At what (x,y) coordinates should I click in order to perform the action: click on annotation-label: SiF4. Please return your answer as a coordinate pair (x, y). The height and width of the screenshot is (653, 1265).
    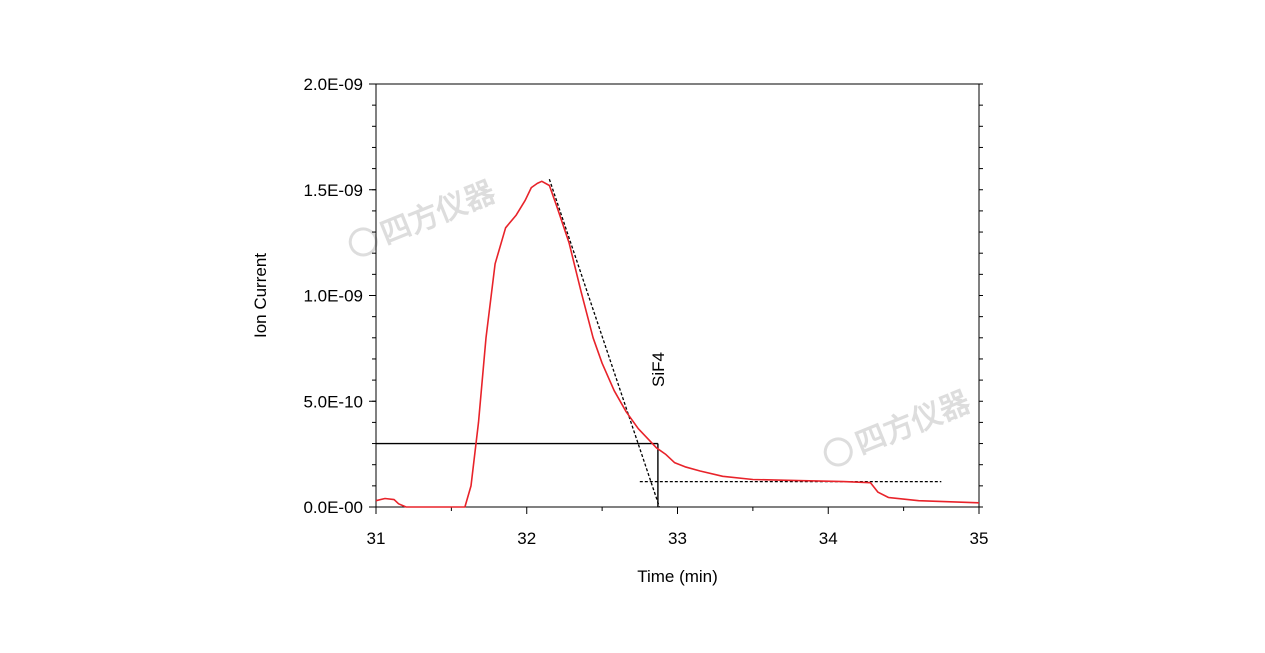
    Looking at the image, I should click on (658, 369).